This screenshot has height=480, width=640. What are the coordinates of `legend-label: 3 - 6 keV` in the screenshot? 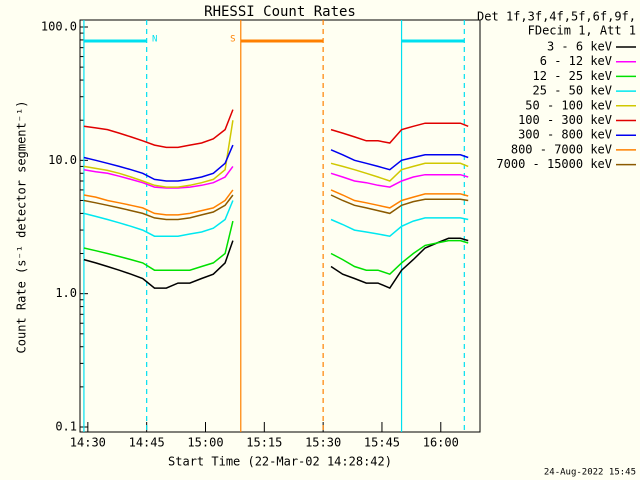 It's located at (579, 47).